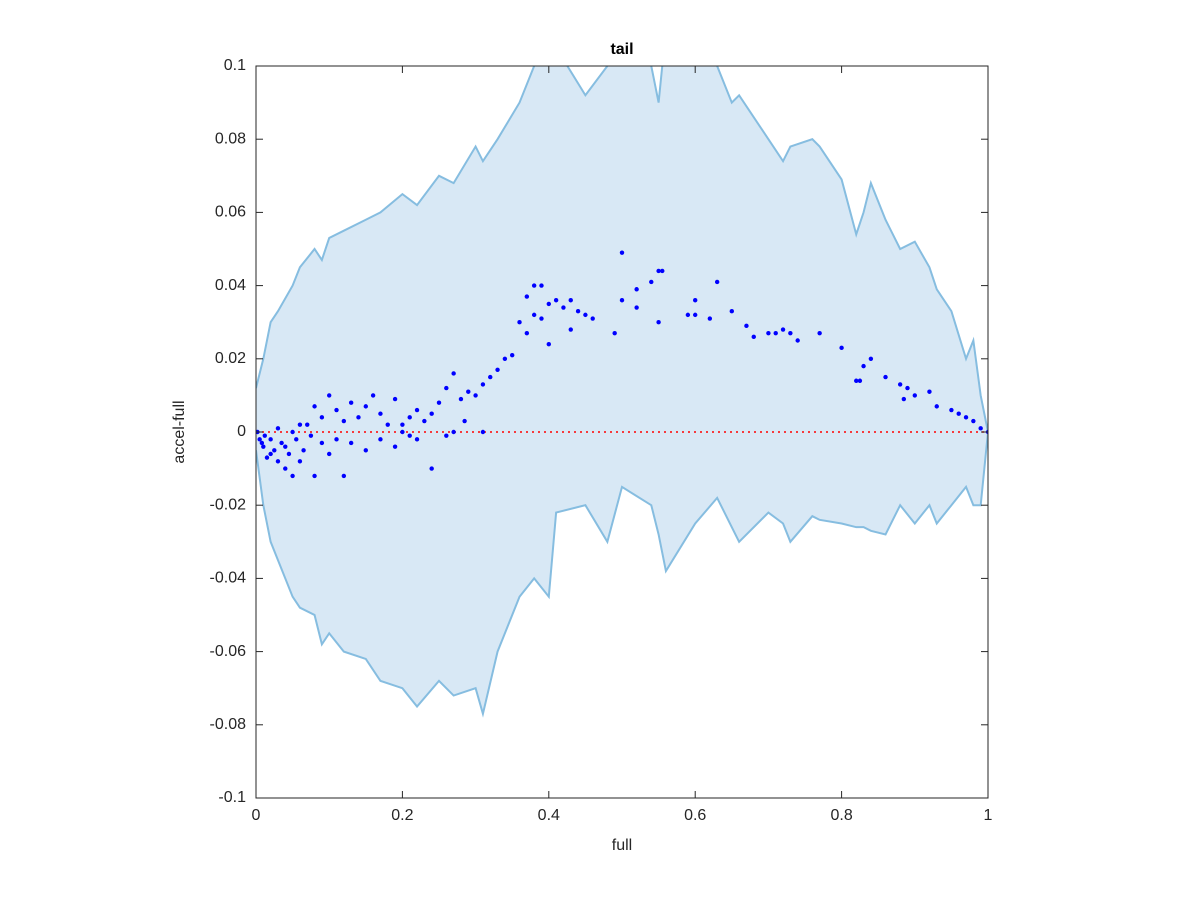  What do you see at coordinates (232, 797) in the screenshot?
I see `y-tick-label: -0.1` at bounding box center [232, 797].